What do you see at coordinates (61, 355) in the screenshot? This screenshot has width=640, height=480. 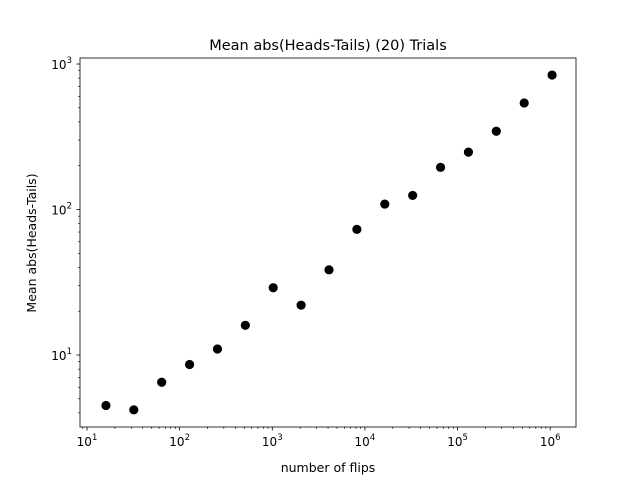 I see `y-tick-label: 10¹` at bounding box center [61, 355].